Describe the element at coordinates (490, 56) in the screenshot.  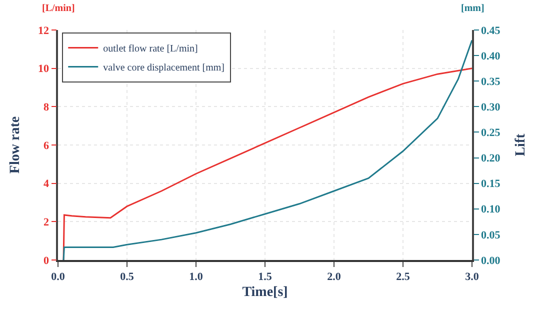
I see `y2-tick-label: 0.40` at that location.